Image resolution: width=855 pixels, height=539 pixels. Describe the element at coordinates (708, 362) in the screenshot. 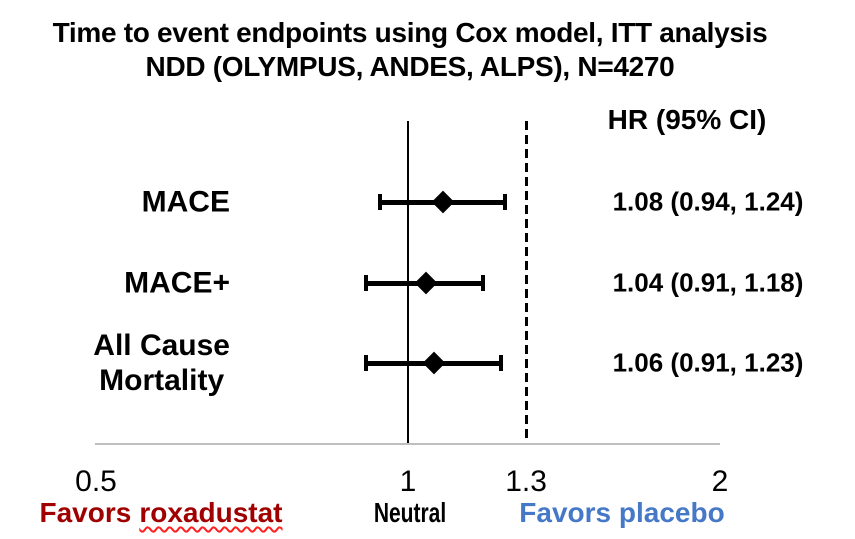

I see `hr-value-text: 1.06 (0.91, 1.23)` at that location.